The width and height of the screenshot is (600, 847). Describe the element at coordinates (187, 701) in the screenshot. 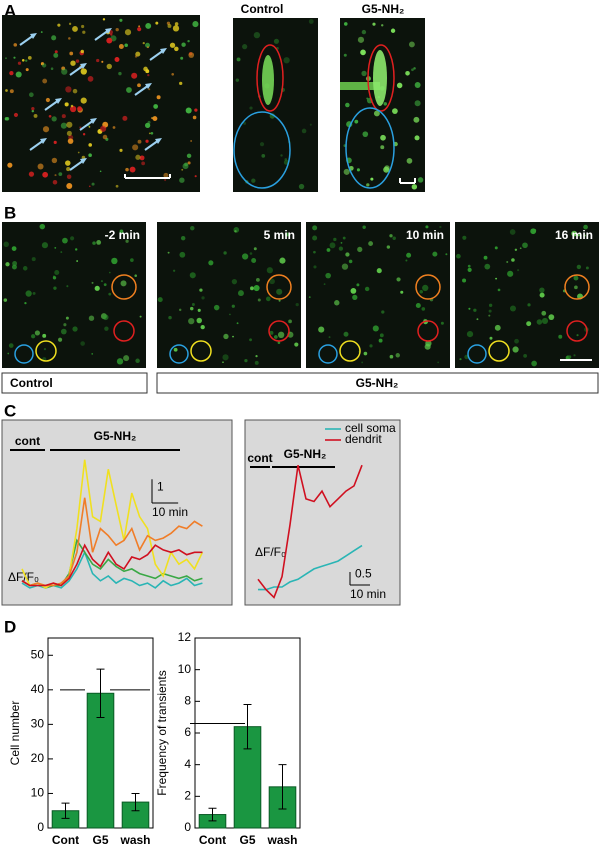

I see `y-tick-label: 8` at that location.